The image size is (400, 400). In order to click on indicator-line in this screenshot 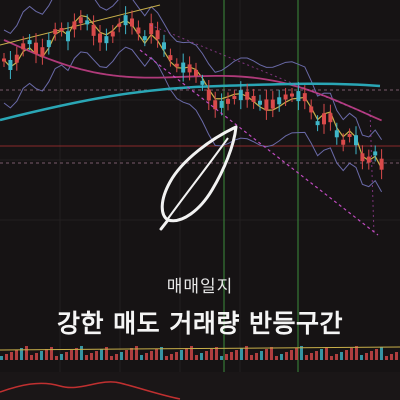, I will do `click(90, 390)`.